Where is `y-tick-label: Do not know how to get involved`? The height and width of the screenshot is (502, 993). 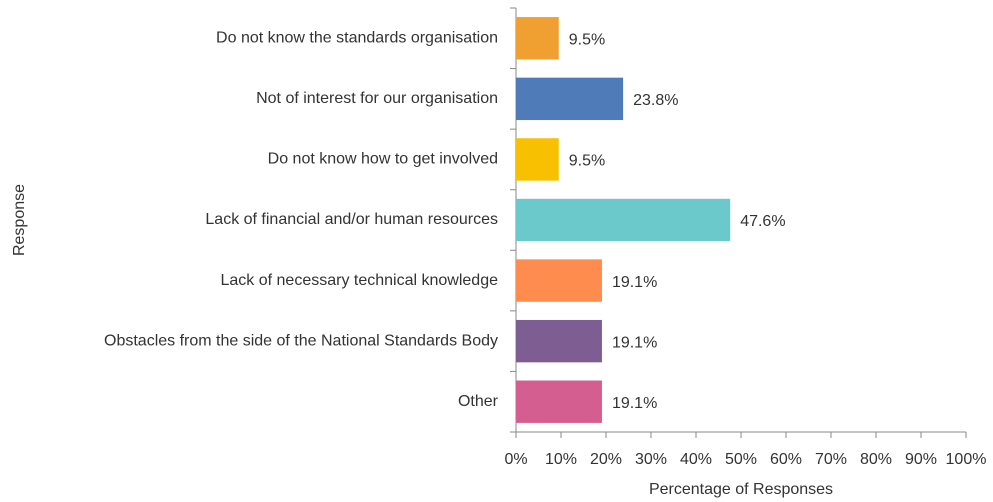 y-tick-label: Do not know how to get involved is located at coordinates (383, 159).